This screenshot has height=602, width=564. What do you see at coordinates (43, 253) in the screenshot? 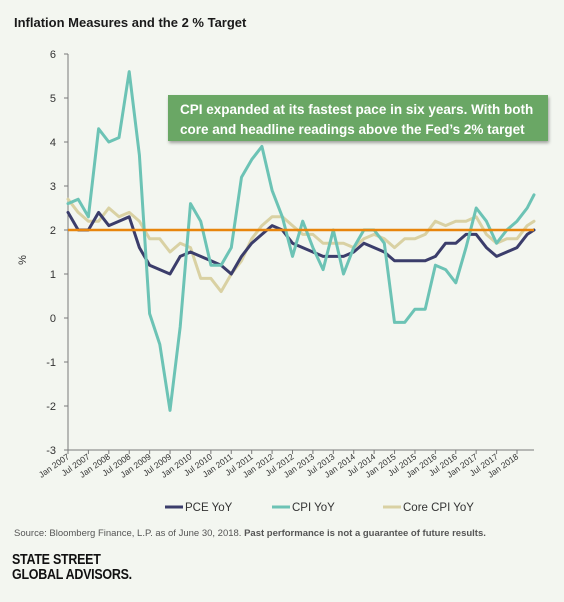
I see `y-axis: 6 5 4 3 2 1 0 -1 -2 -3%` at bounding box center [43, 253].